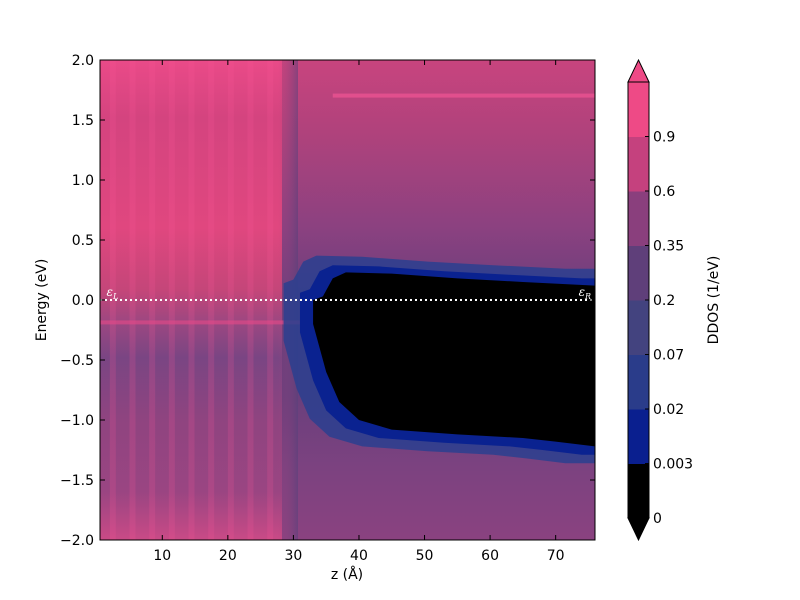 This screenshot has height=600, width=800. What do you see at coordinates (556, 556) in the screenshot?
I see `x-tick-label: 70` at bounding box center [556, 556].